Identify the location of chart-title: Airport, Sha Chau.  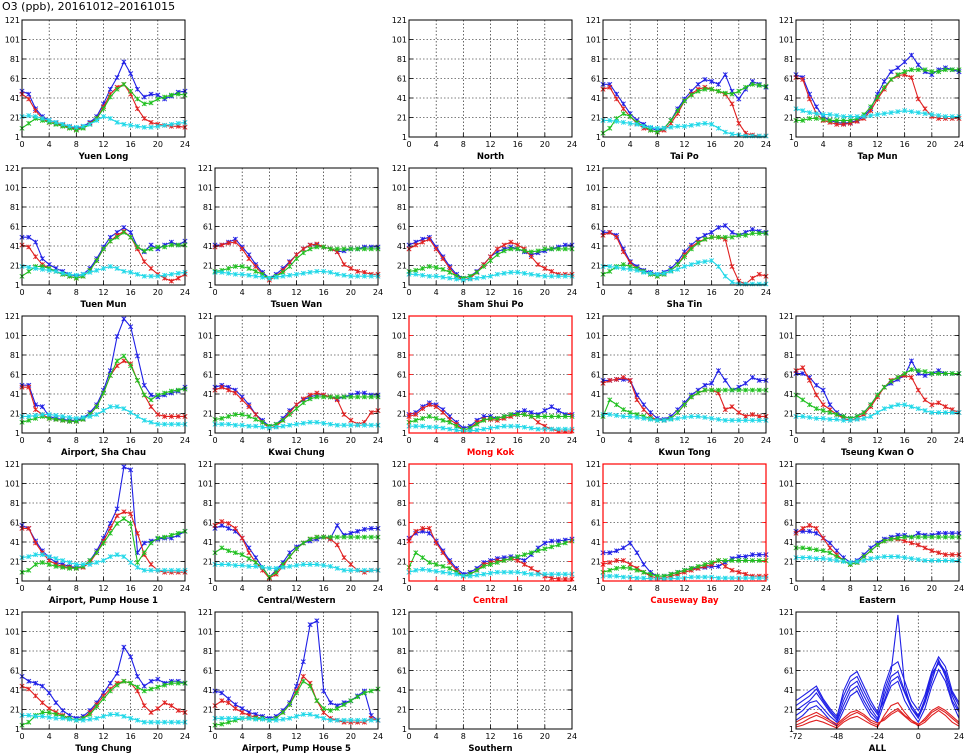
(103, 453).